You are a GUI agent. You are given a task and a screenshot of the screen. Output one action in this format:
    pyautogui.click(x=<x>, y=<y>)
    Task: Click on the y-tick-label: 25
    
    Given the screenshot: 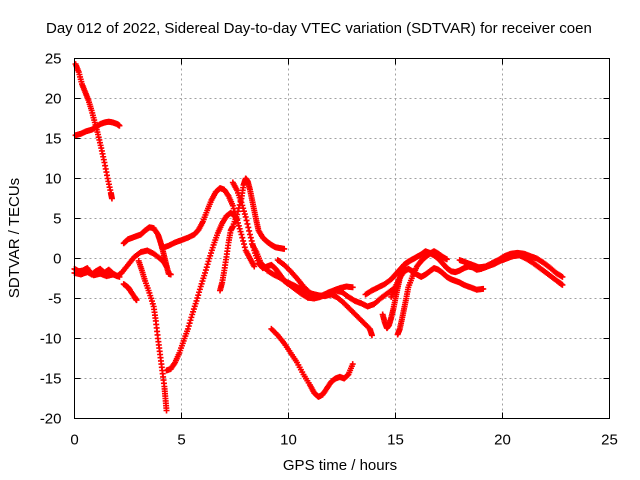 What is the action you would take?
    pyautogui.click(x=53, y=59)
    